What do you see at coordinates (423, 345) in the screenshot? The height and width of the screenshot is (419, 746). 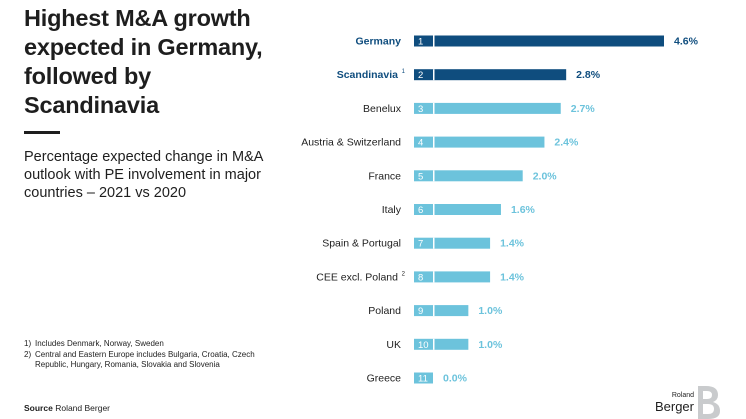 I see `bar-rank-10: 10` at bounding box center [423, 345].